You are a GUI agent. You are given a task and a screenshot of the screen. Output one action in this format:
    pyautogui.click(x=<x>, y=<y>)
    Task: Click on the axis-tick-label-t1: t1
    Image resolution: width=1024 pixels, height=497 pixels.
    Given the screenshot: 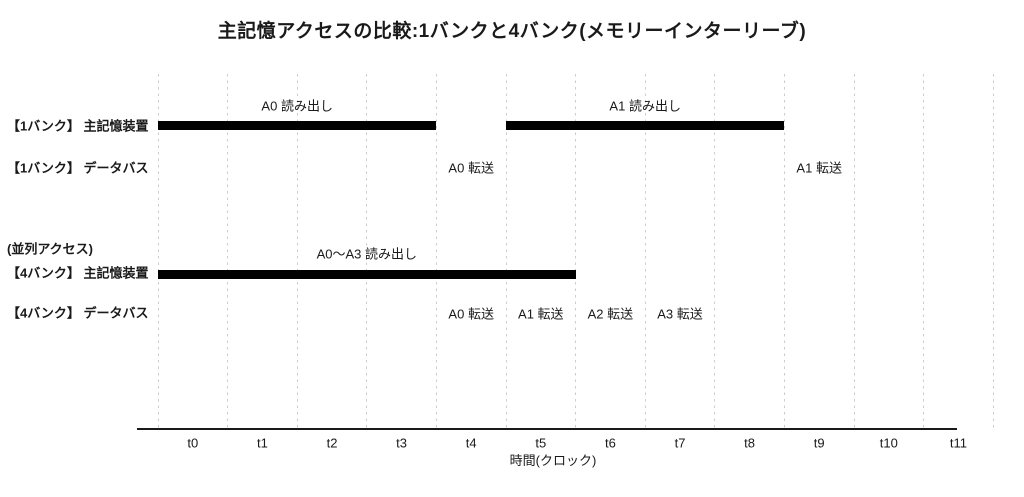 What is the action you would take?
    pyautogui.click(x=262, y=443)
    